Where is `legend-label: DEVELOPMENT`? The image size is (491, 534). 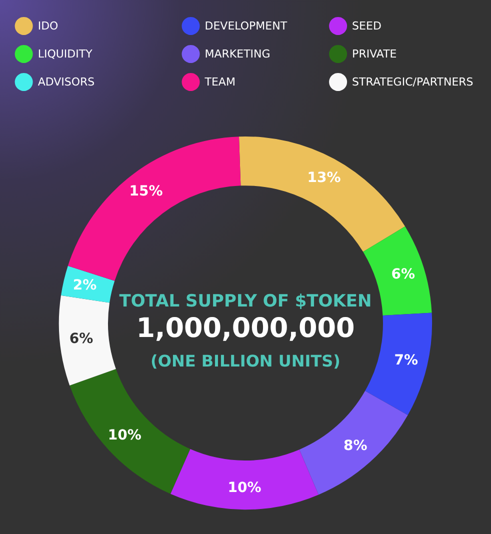
legend-label: DEVELOPMENT is located at coordinates (246, 26).